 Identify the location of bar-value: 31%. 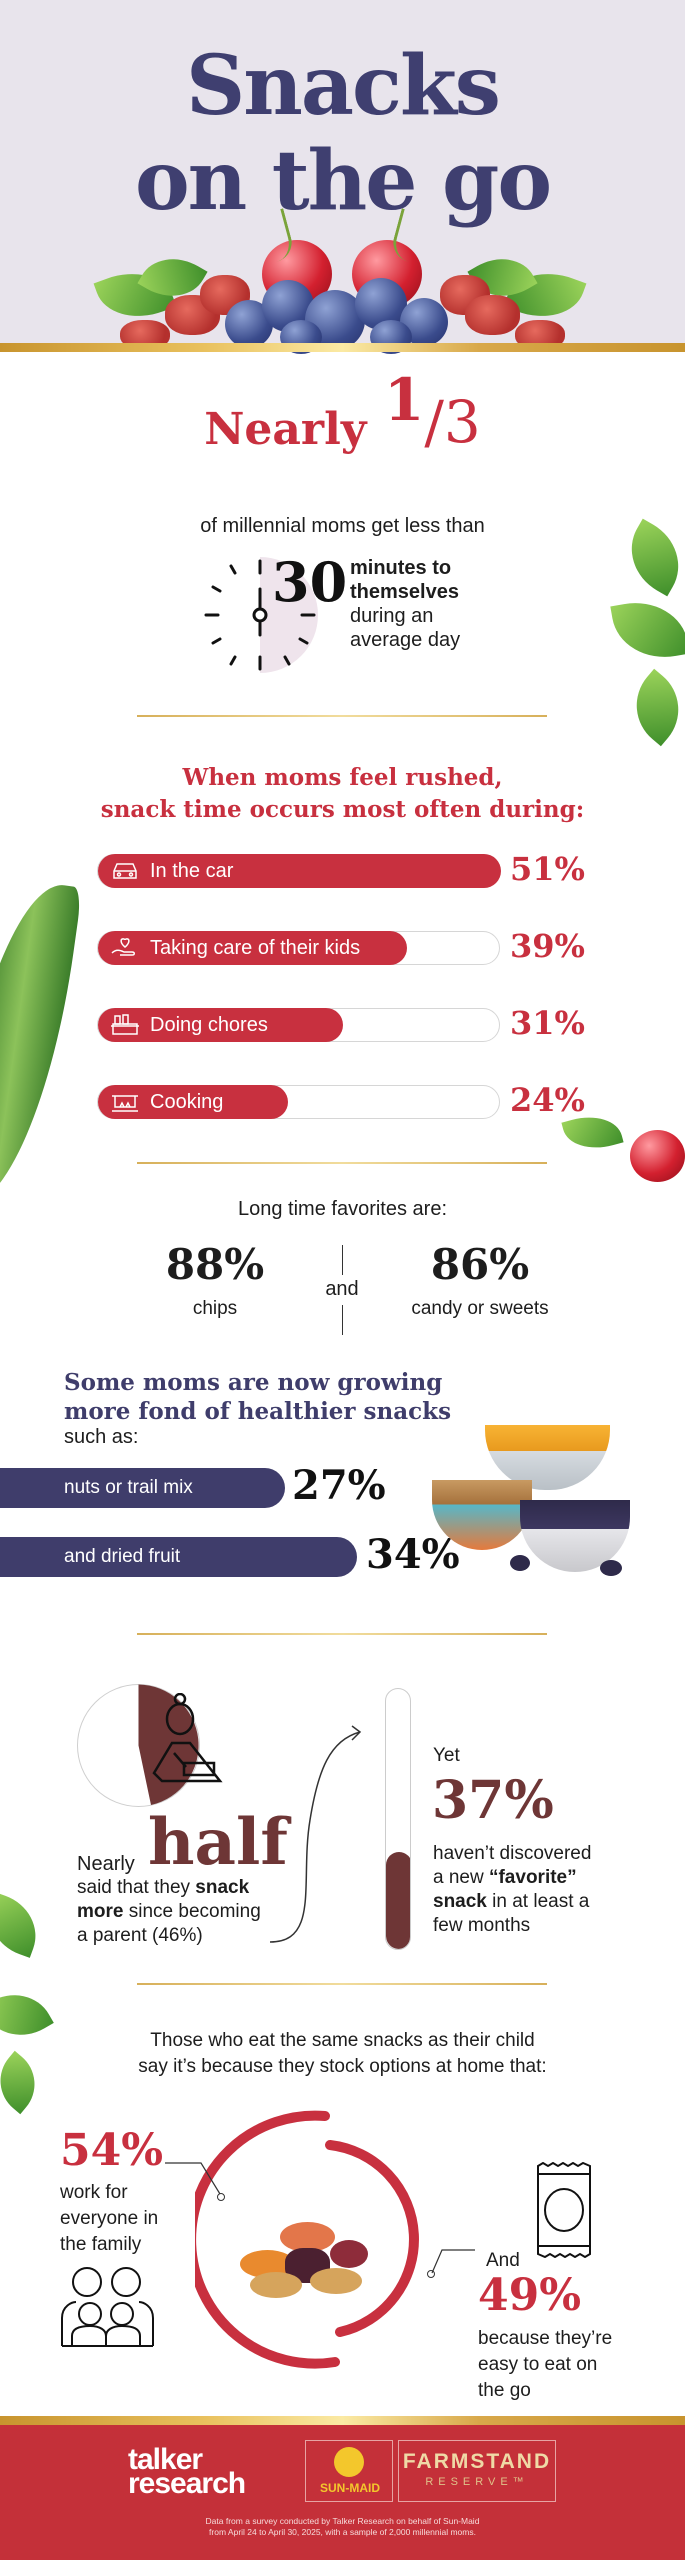
(547, 1023).